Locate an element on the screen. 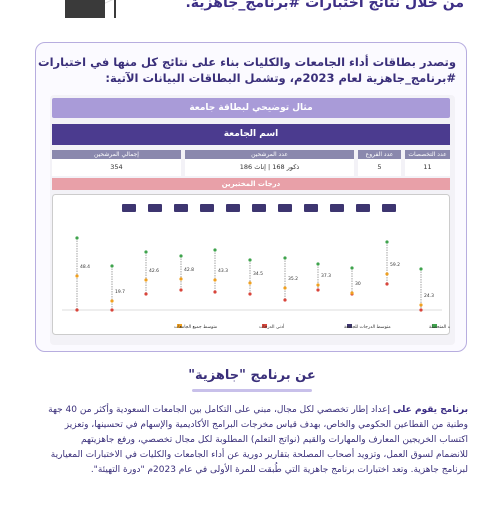  cap-icon is located at coordinates (90, 9).